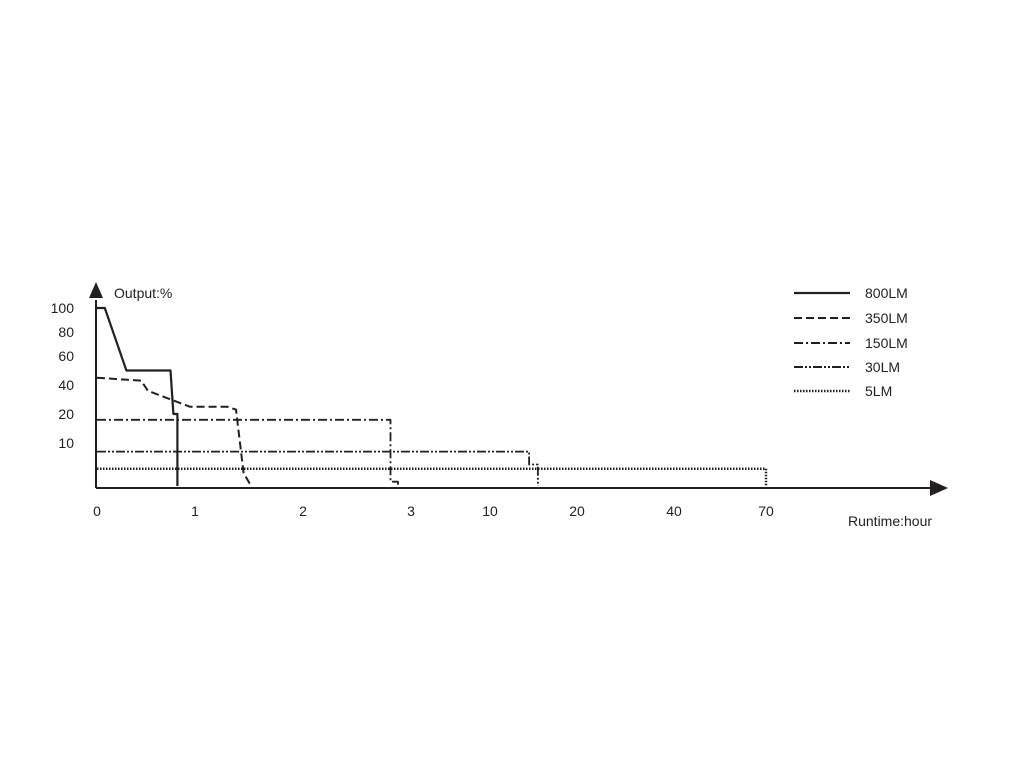 The image size is (1024, 768). I want to click on series-line-350lm, so click(174, 431).